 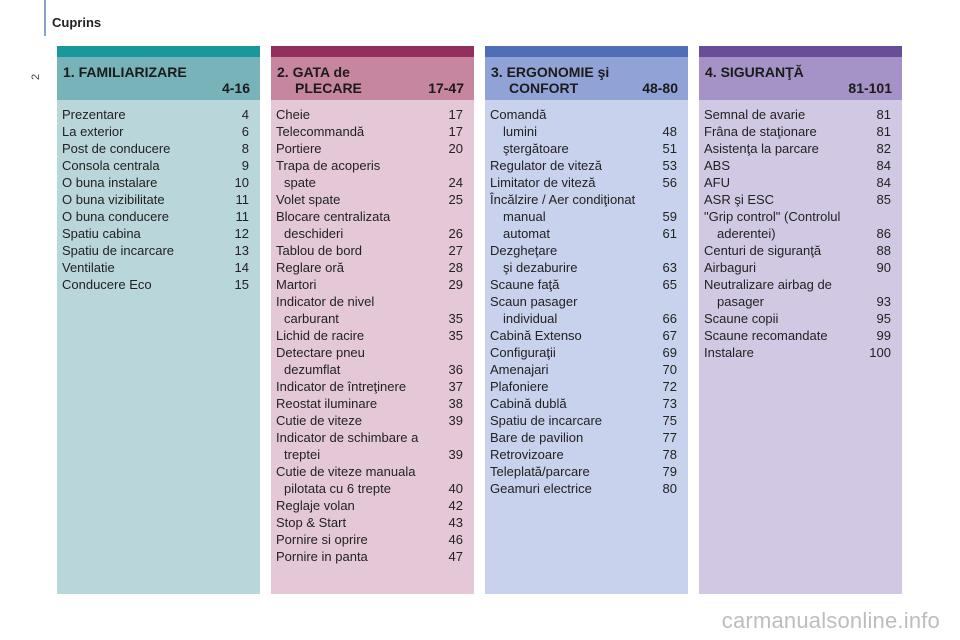 What do you see at coordinates (302, 454) in the screenshot?
I see `toc-entry-title: treptei` at bounding box center [302, 454].